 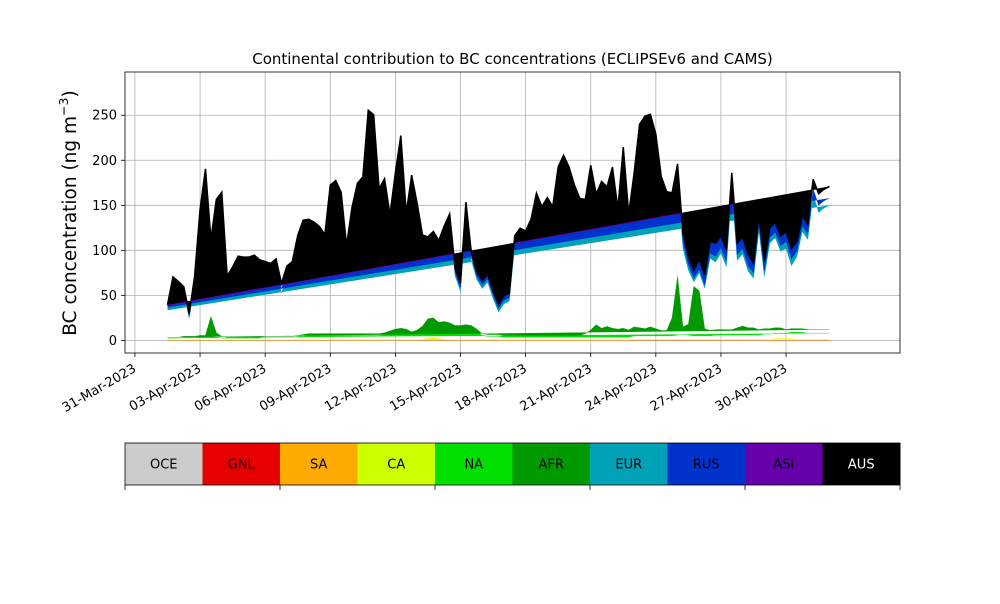 I want to click on colorbar-label: SA, so click(x=318, y=465).